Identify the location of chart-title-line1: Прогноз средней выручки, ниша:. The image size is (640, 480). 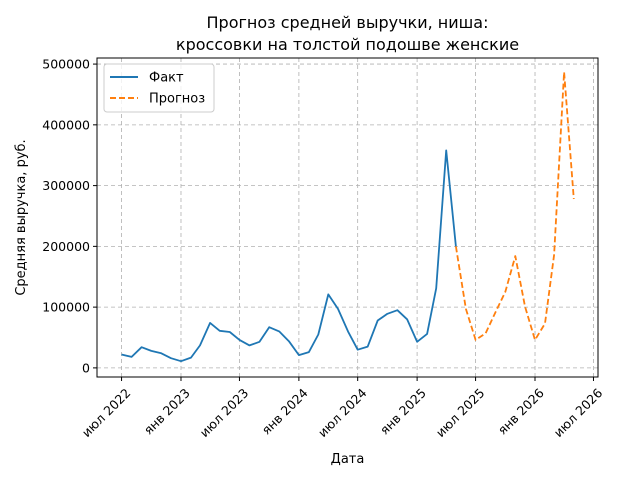
(348, 22).